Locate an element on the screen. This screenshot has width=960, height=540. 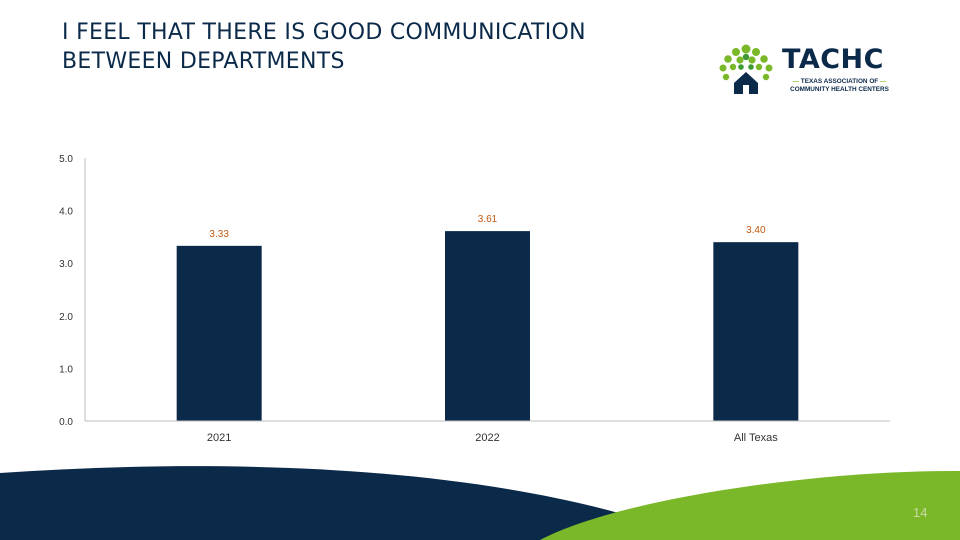
bar-2022 is located at coordinates (487, 326).